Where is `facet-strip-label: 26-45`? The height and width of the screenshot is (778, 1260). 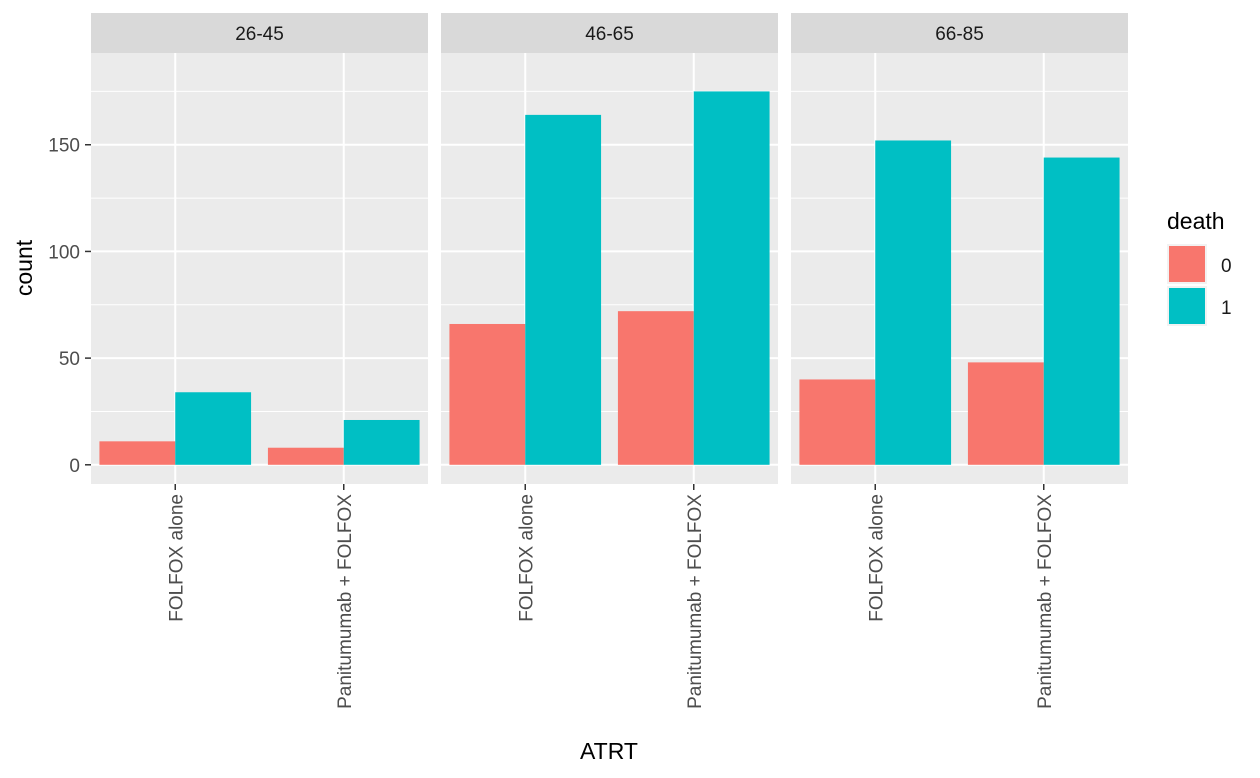 facet-strip-label: 26-45 is located at coordinates (259, 34).